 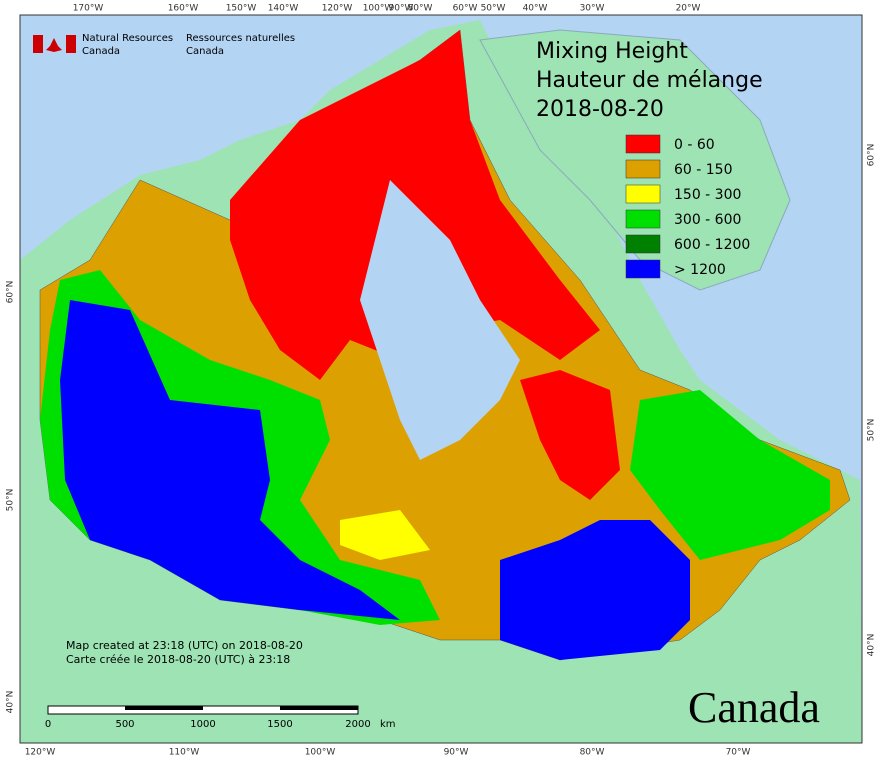 I want to click on scale-unit: km, so click(x=388, y=724).